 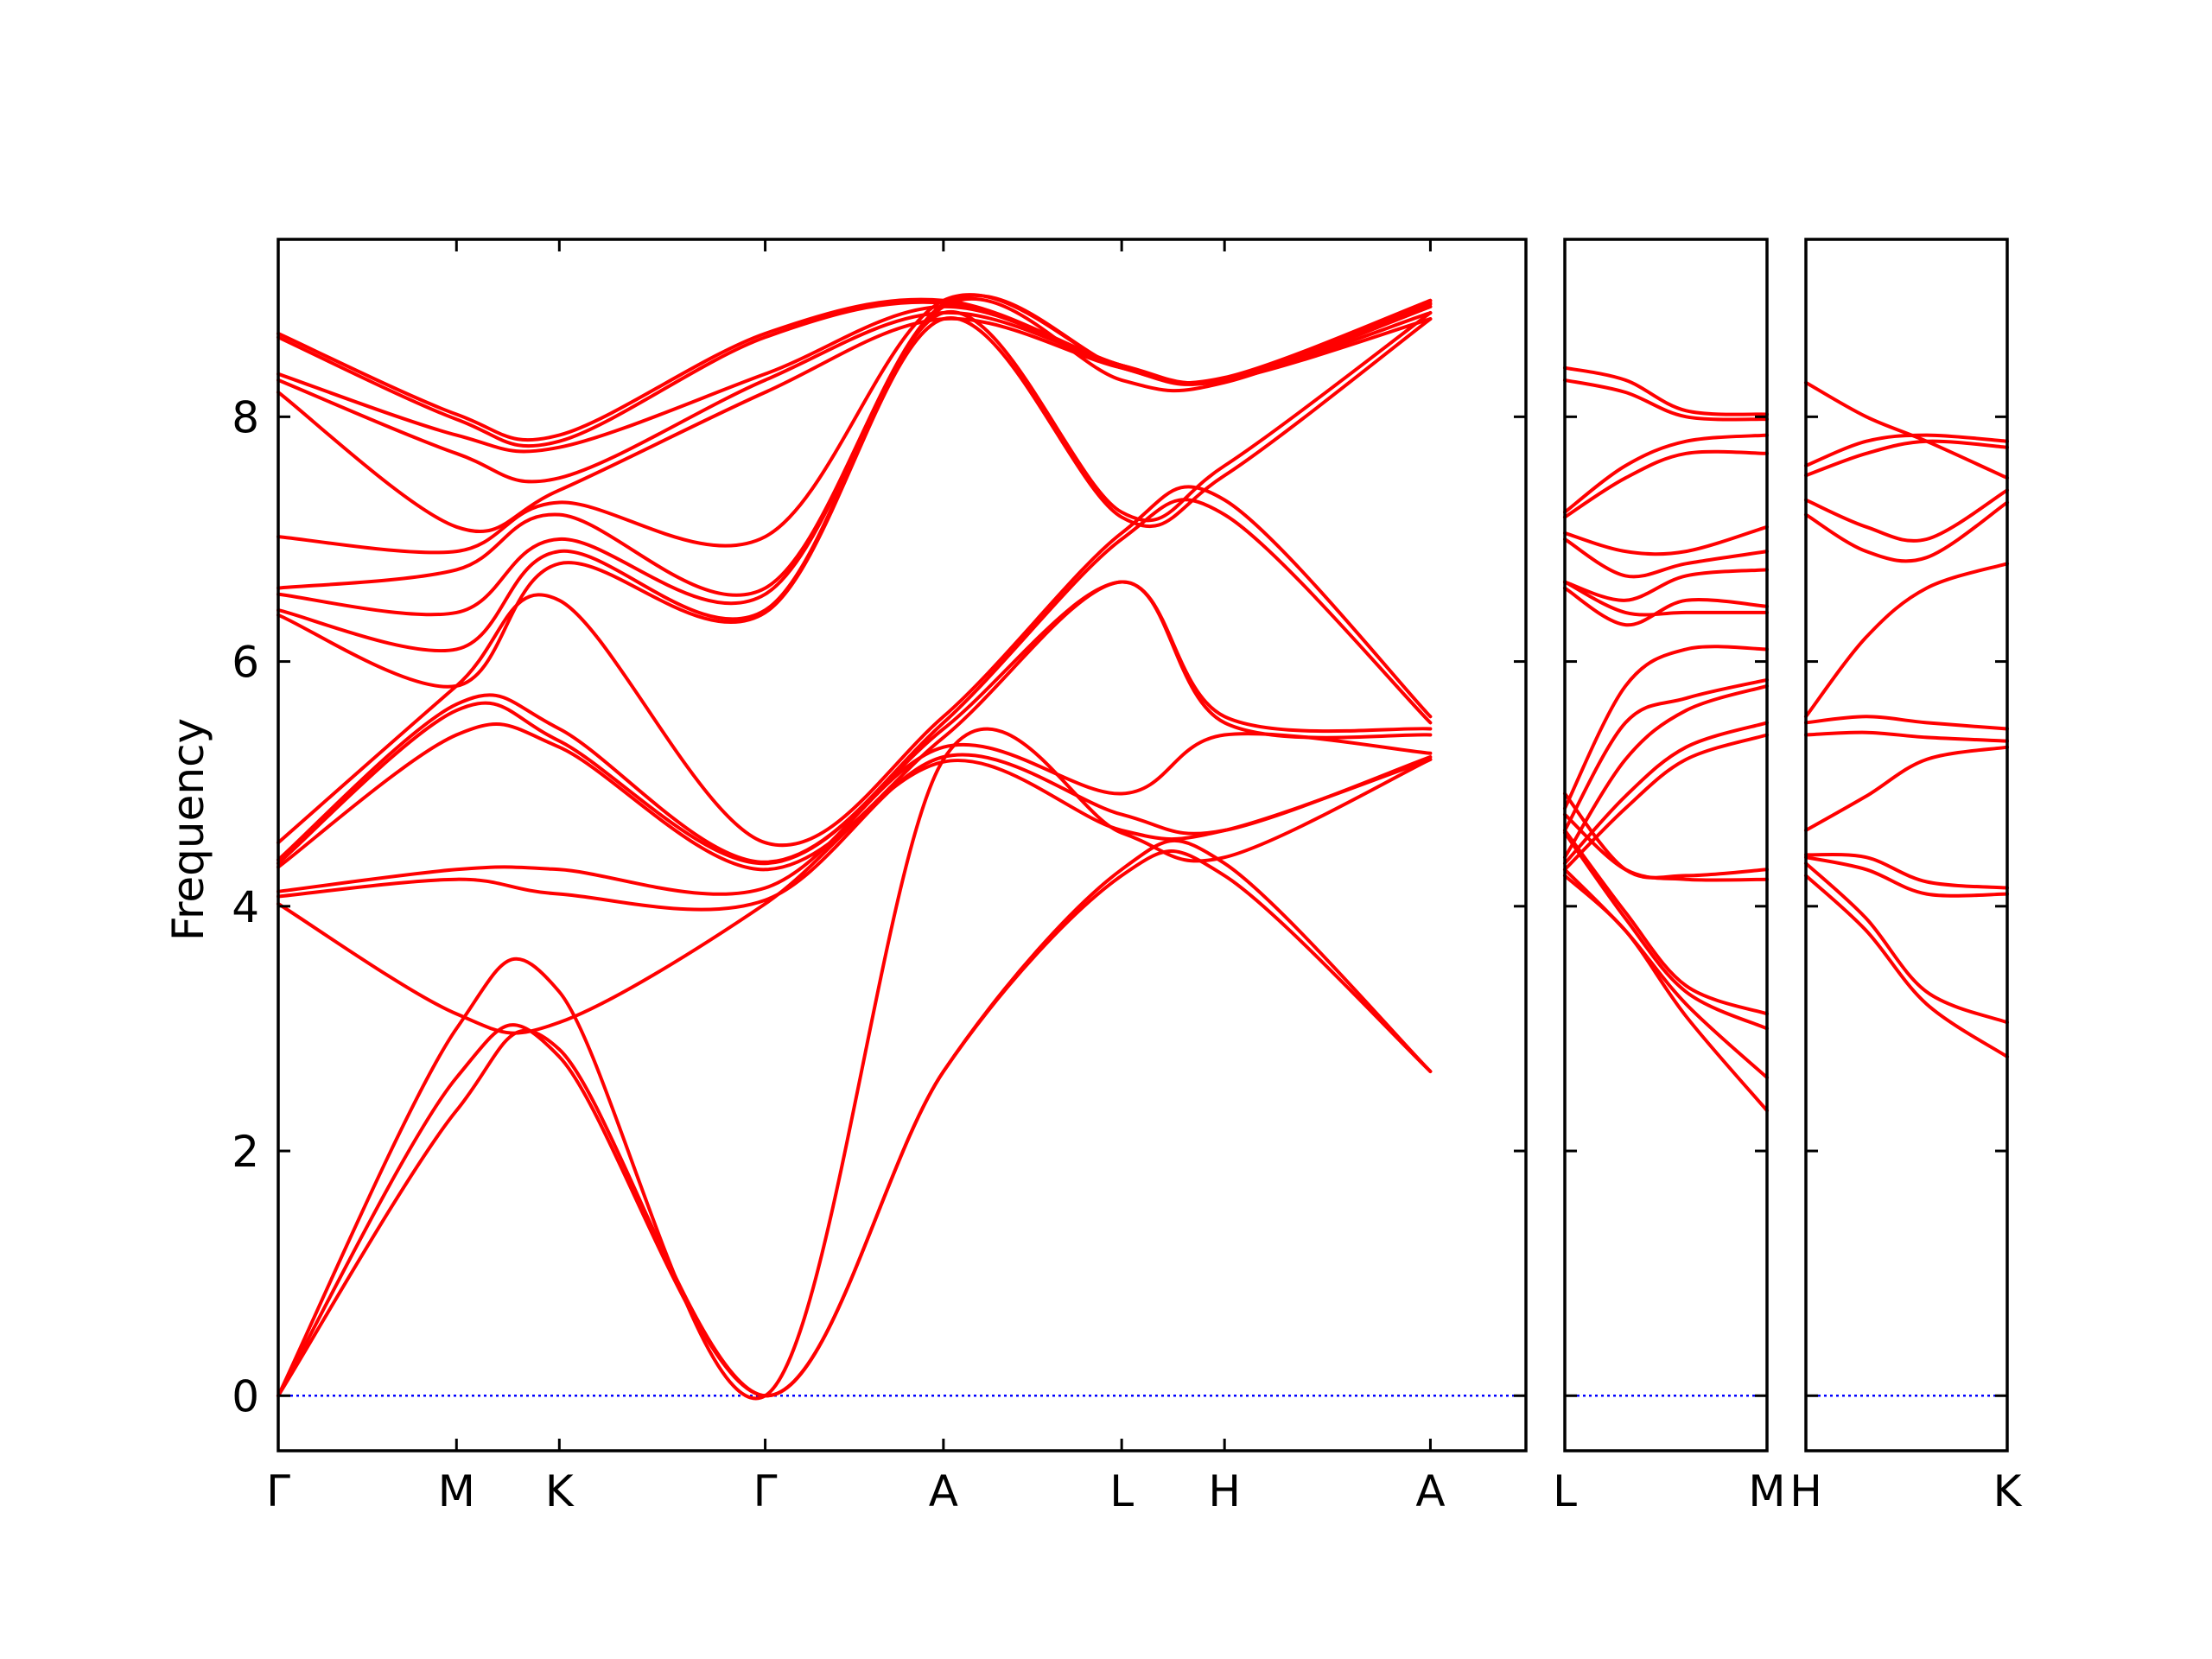 I want to click on y-tick-label: 6, so click(x=245, y=663).